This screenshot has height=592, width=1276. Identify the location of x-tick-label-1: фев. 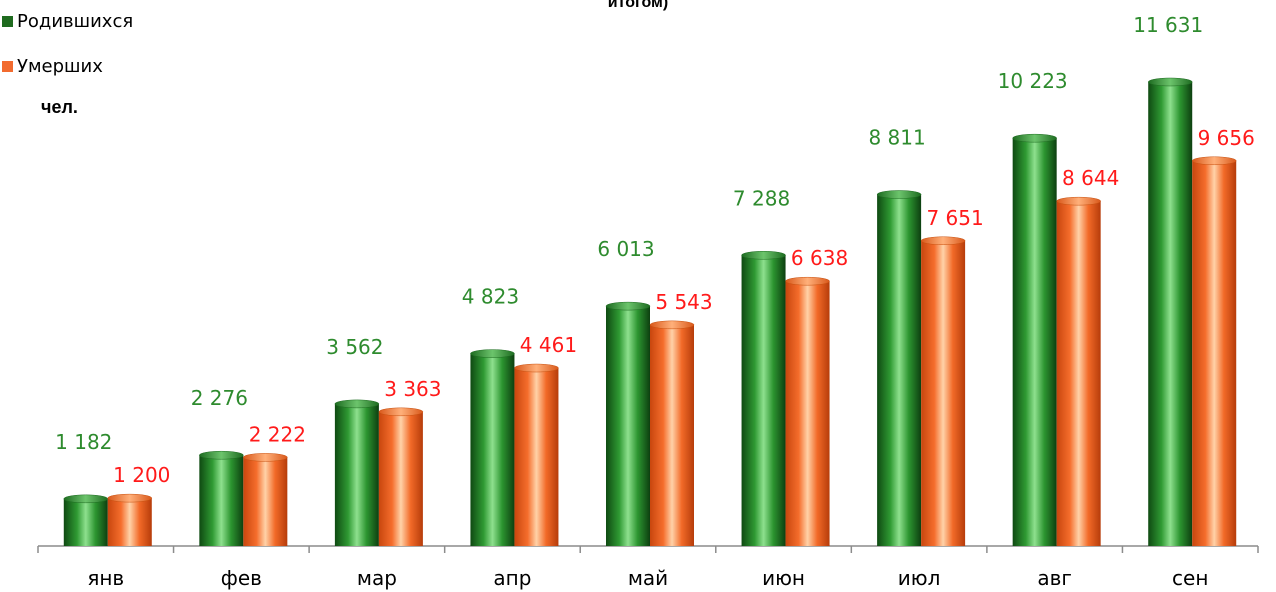
(241, 578).